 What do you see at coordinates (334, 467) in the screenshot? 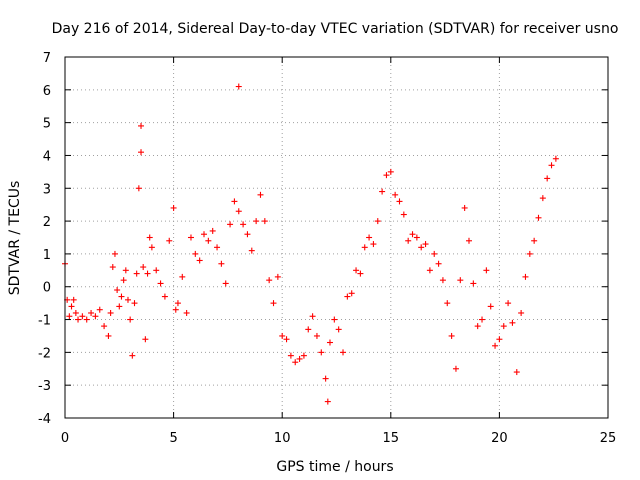
I see `x-axis-label: GPS time / hours` at bounding box center [334, 467].